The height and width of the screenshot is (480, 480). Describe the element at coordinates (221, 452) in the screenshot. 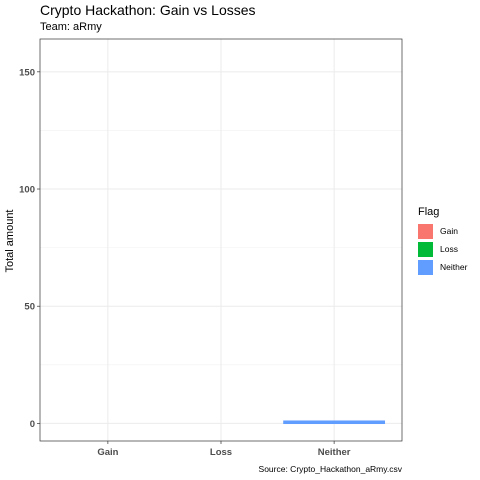

I see `x-tick-label: Loss` at that location.